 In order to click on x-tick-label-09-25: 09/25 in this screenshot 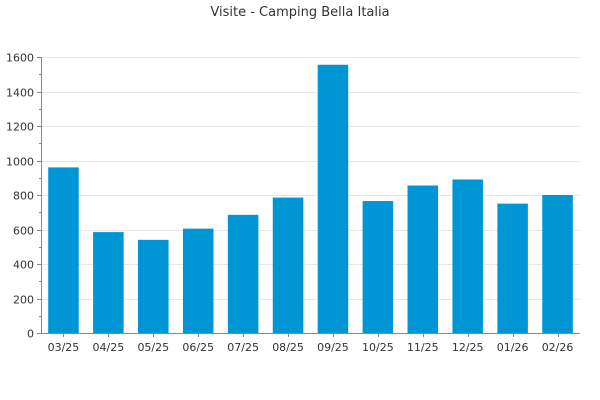, I will do `click(333, 347)`.